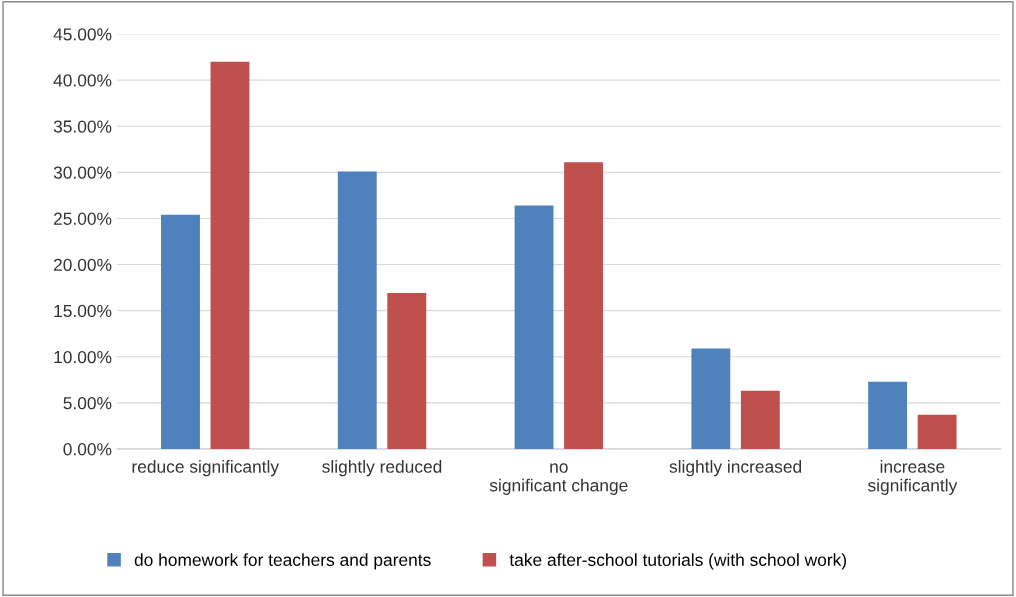  Describe the element at coordinates (82, 264) in the screenshot. I see `y-tick-label: 20.00%` at that location.